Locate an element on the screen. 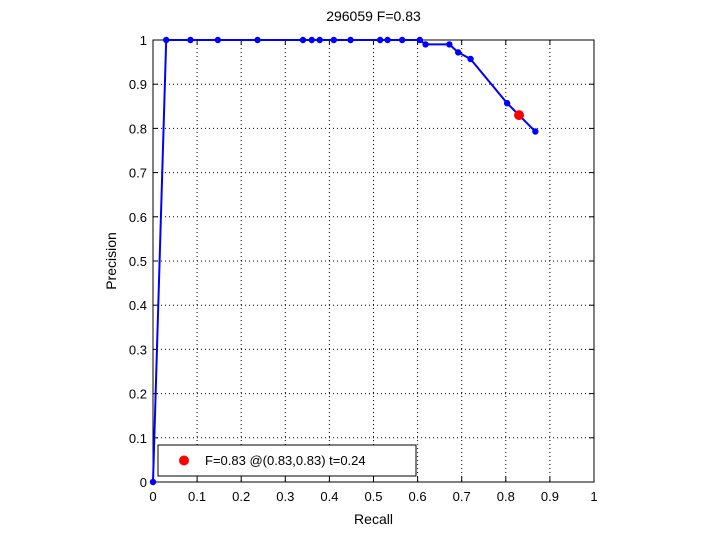 Image resolution: width=720 pixels, height=545 pixels. x-tick-label: 1 is located at coordinates (593, 496).